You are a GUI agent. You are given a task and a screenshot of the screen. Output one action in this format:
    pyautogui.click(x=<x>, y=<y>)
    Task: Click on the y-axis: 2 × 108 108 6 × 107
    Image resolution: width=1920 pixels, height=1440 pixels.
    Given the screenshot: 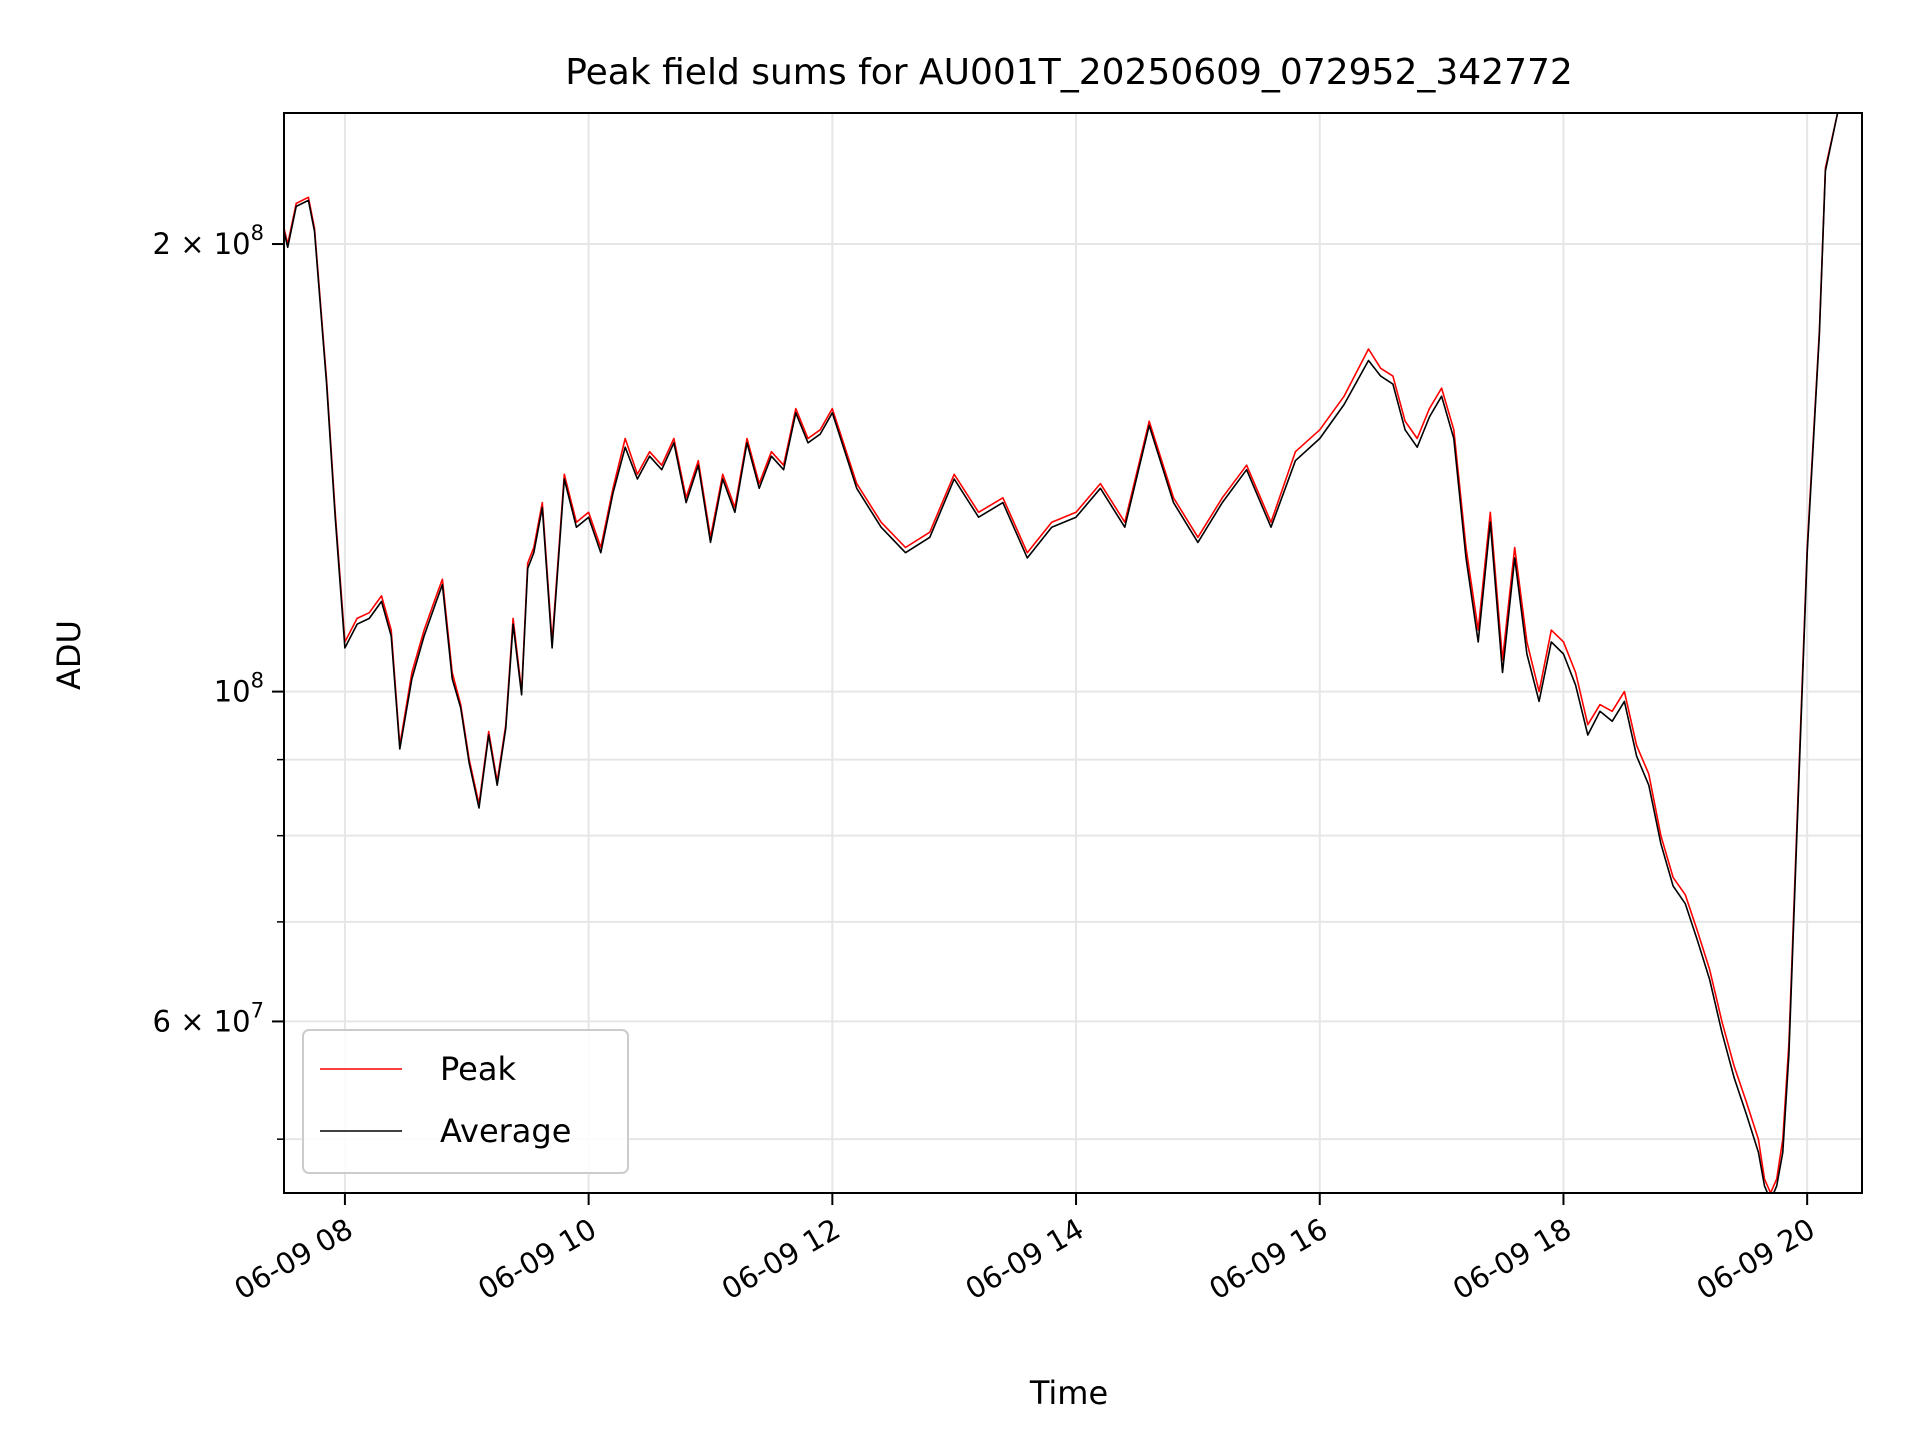 What is the action you would take?
    pyautogui.click(x=218, y=680)
    